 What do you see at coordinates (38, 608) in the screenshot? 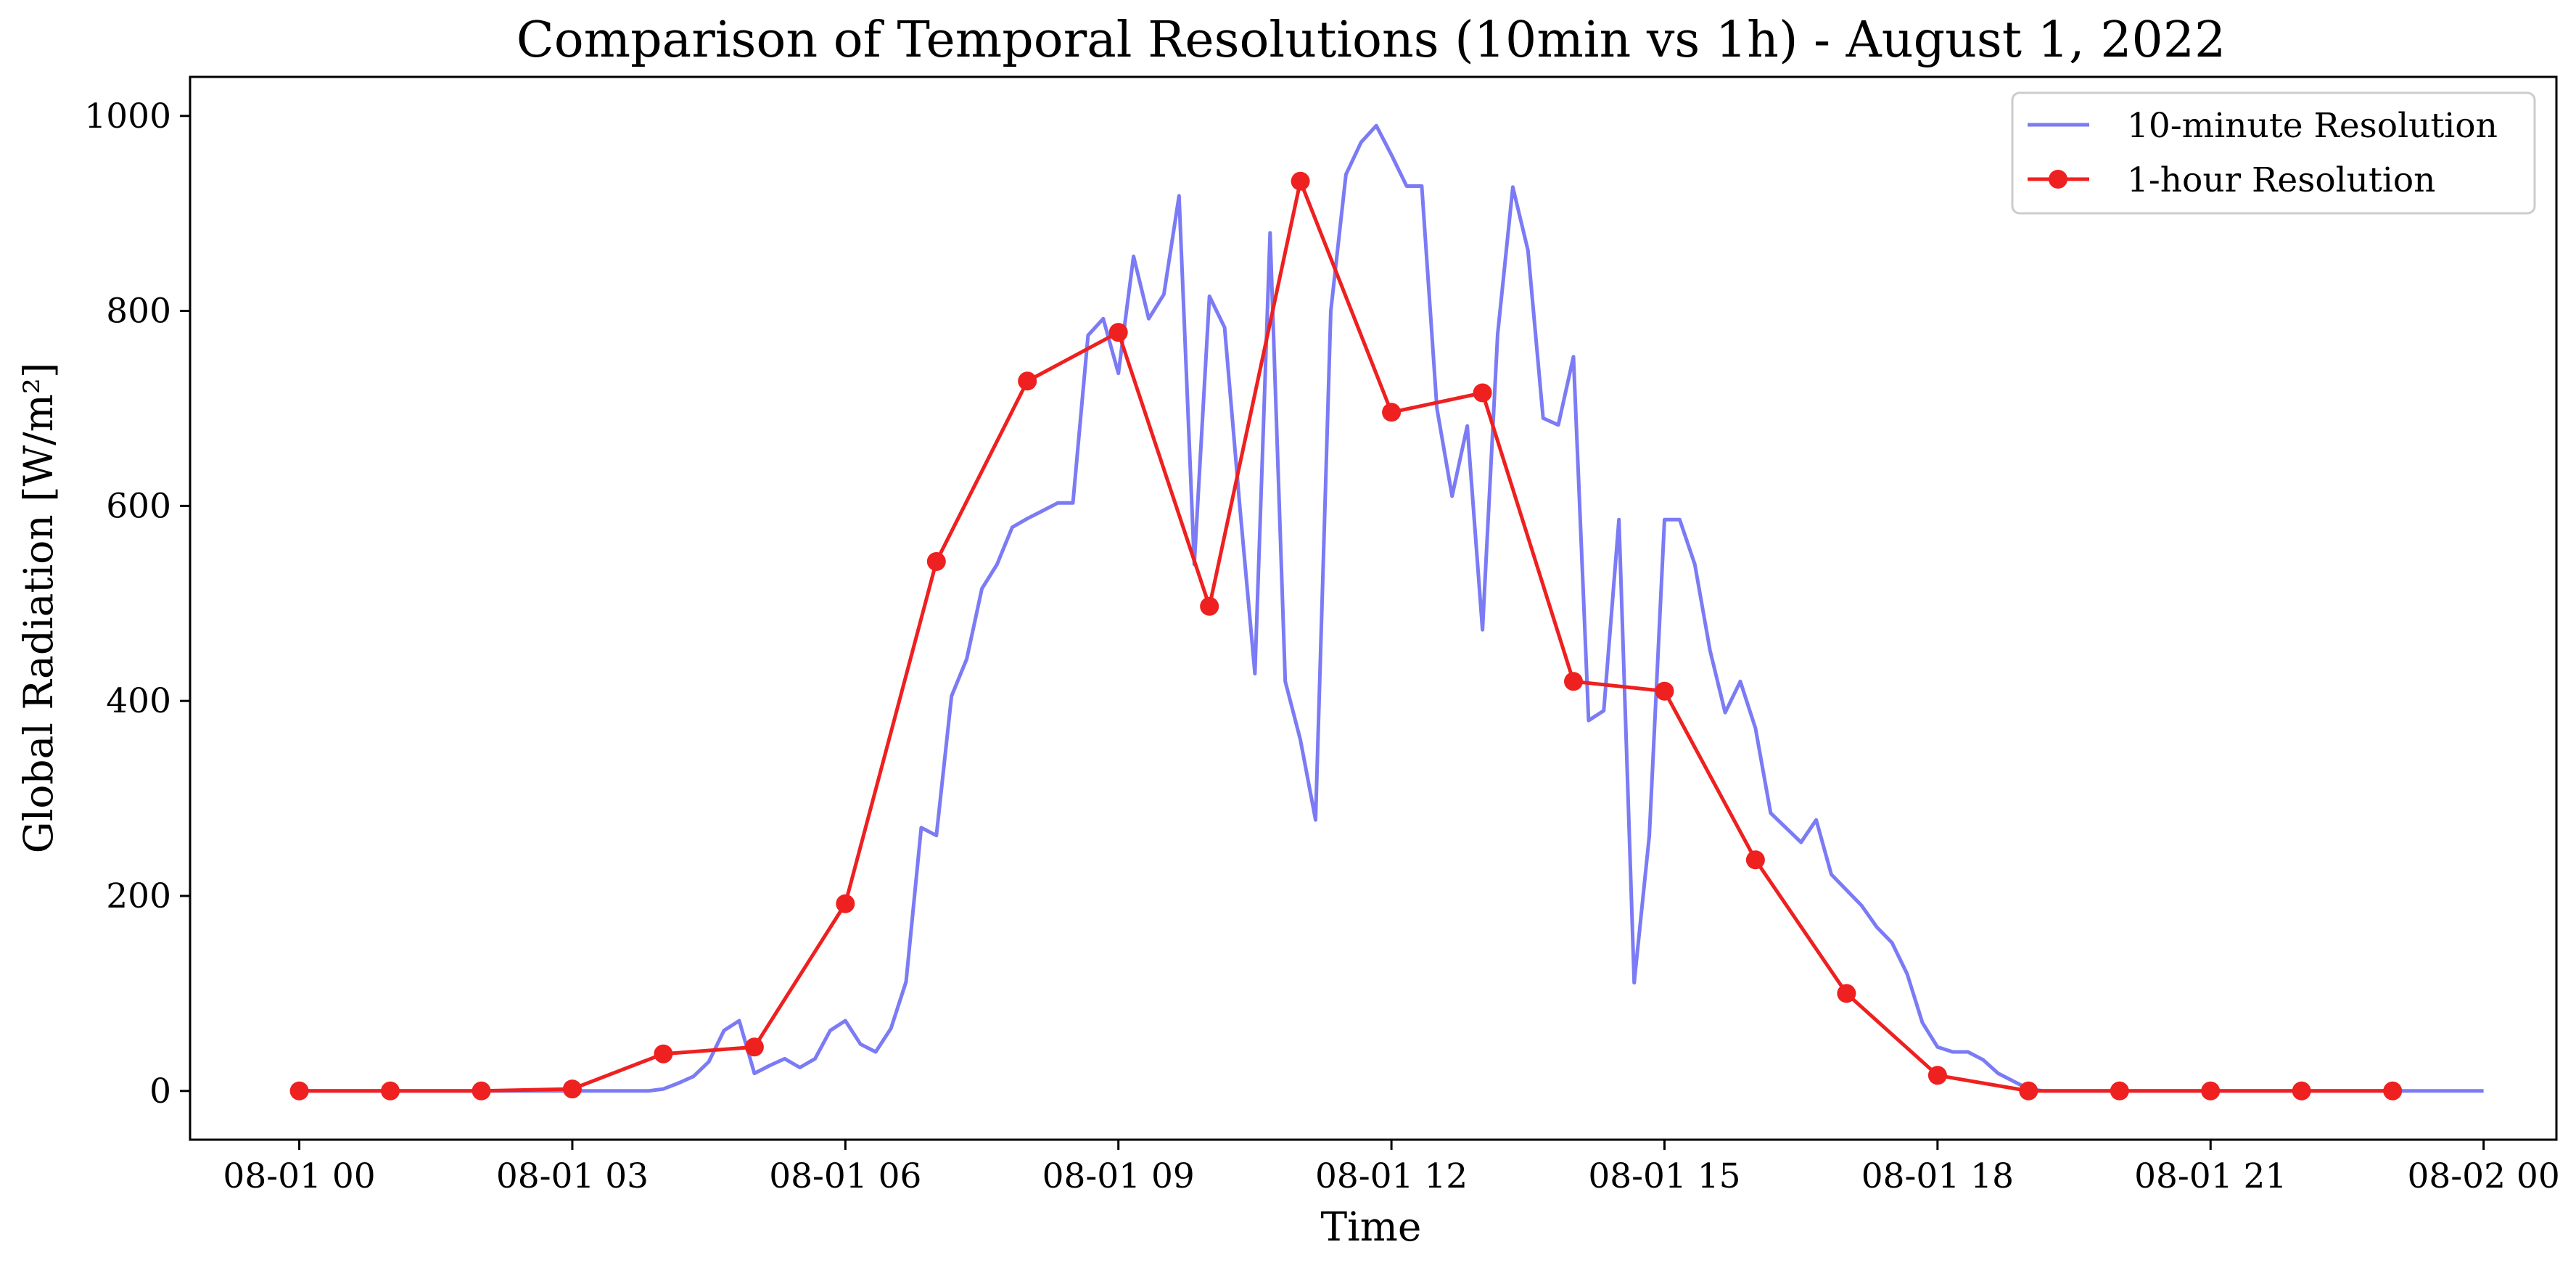
I see `y-axis-label: Global Radiation [W/m²]` at bounding box center [38, 608].